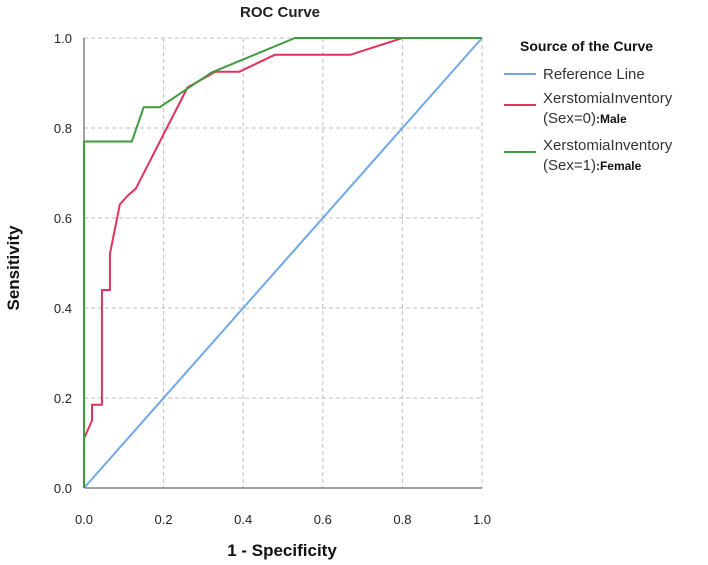 The image size is (708, 565). I want to click on legend-title: Source of the Curve, so click(586, 46).